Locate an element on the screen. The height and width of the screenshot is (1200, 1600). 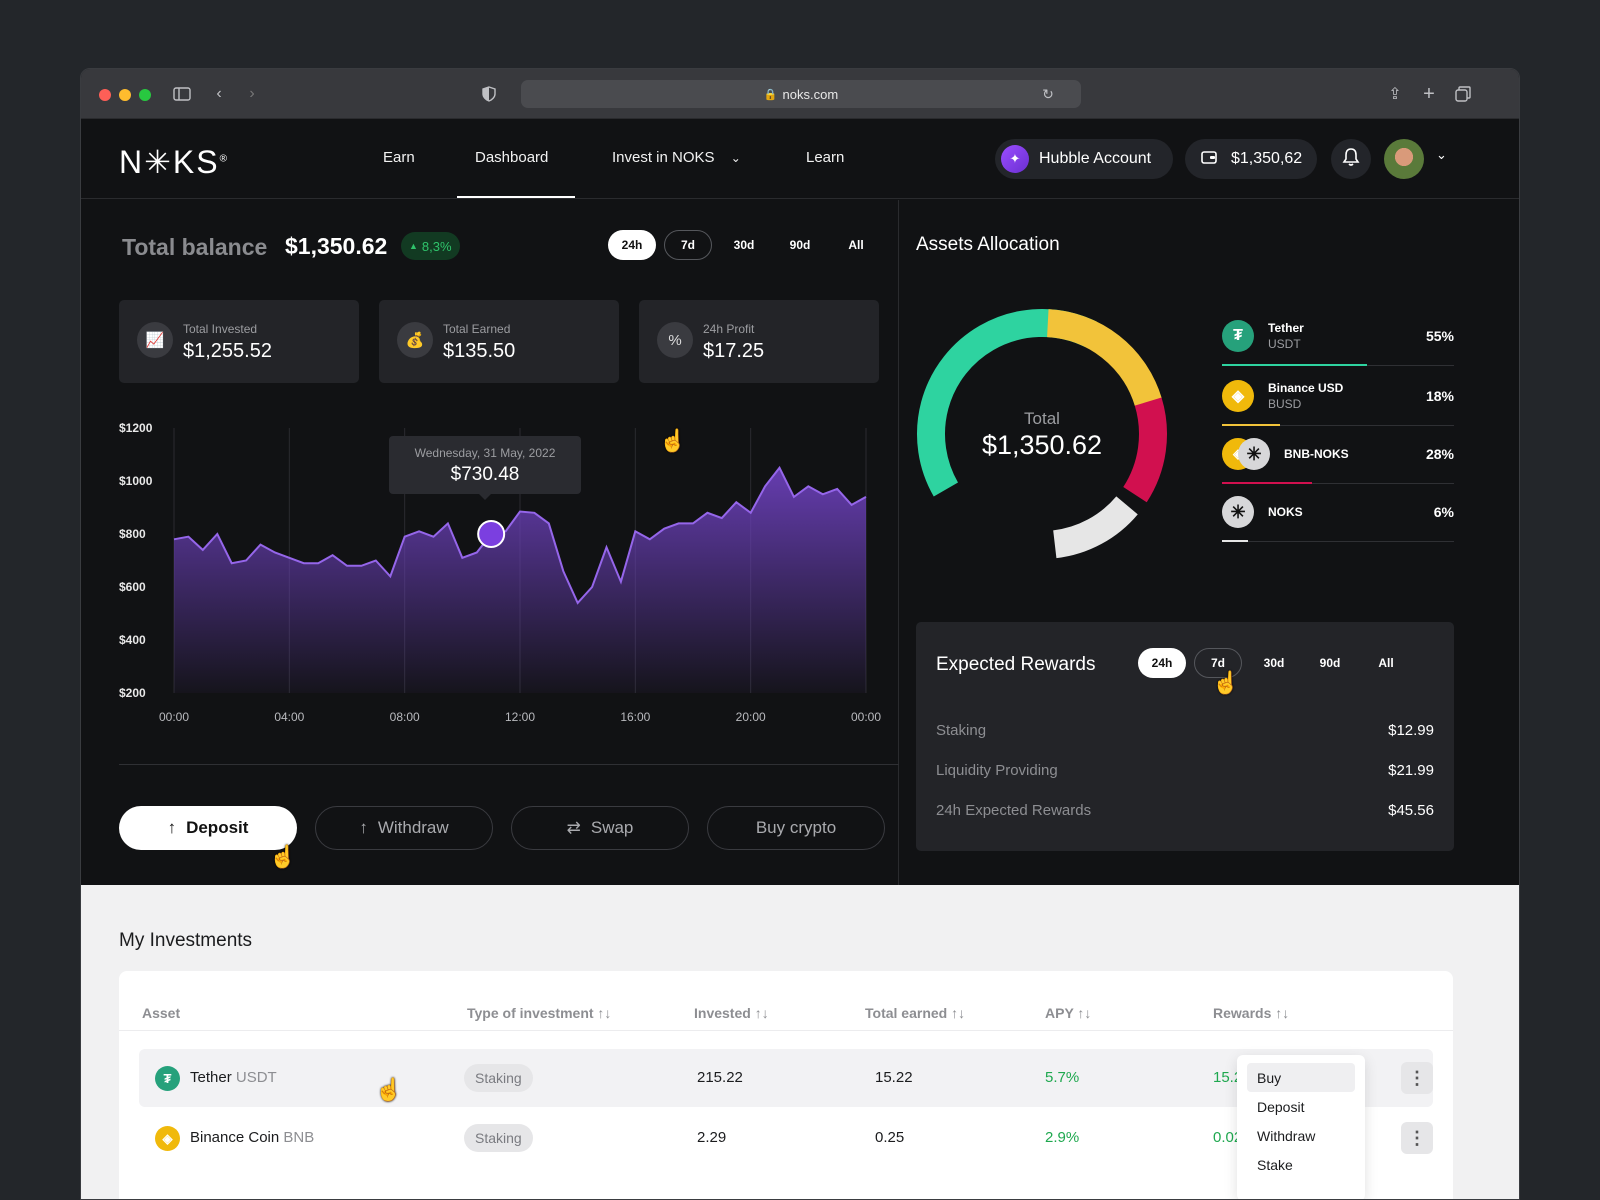
chart-line is located at coordinates (520, 535).